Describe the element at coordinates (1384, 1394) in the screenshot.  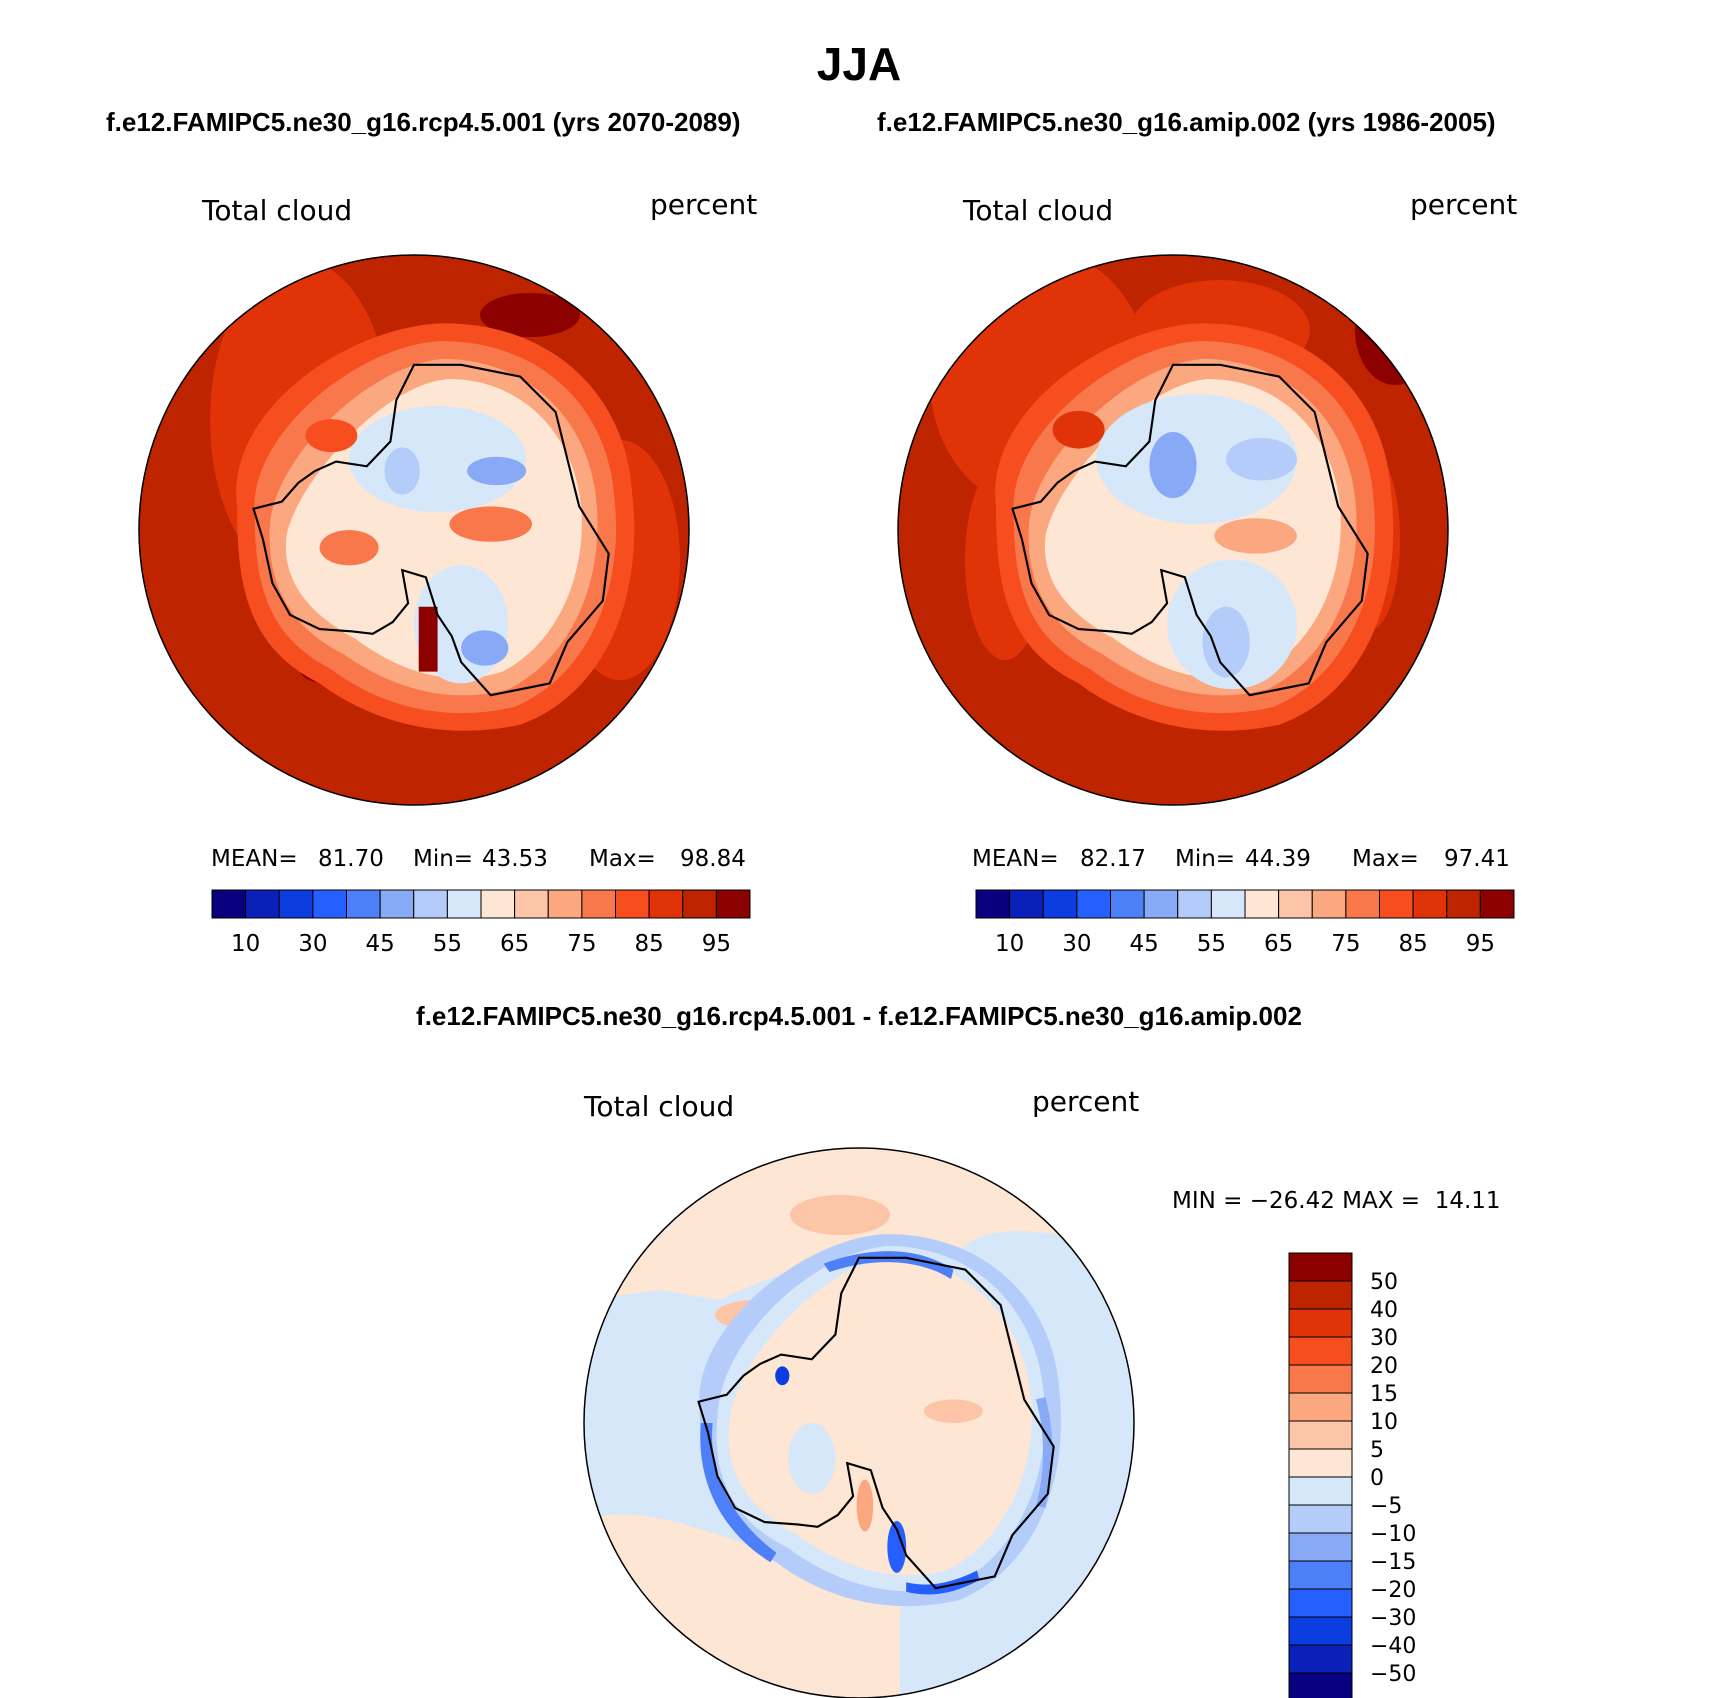
I see `colorbar-tick-label: 15` at that location.